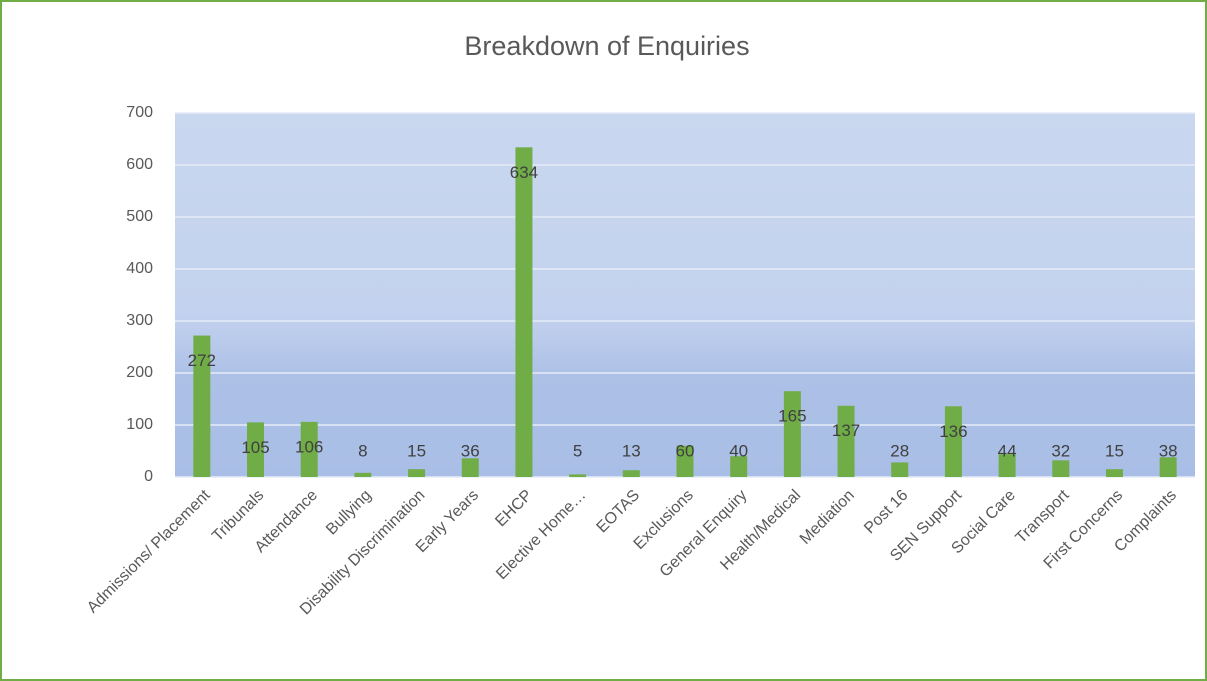 The height and width of the screenshot is (681, 1207). Describe the element at coordinates (362, 450) in the screenshot. I see `value-label: 8` at that location.